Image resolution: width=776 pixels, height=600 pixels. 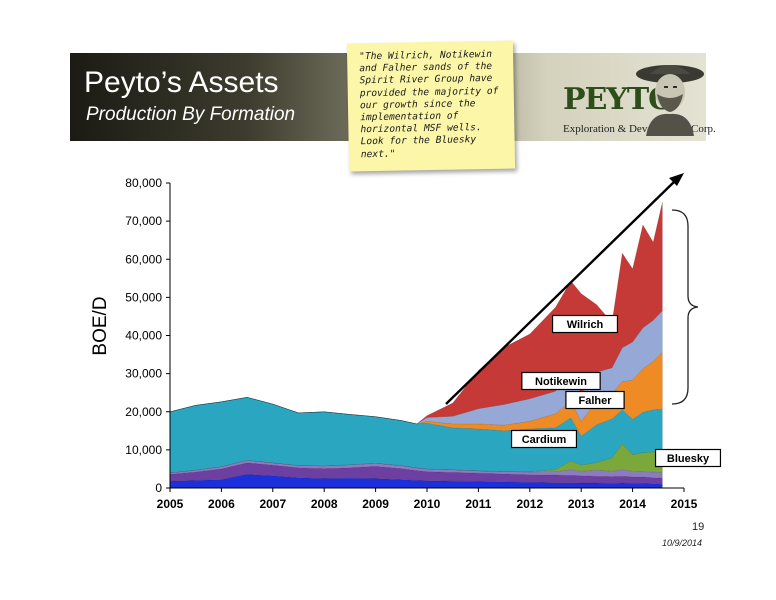 I want to click on x-tick-label: 2015, so click(x=684, y=504).